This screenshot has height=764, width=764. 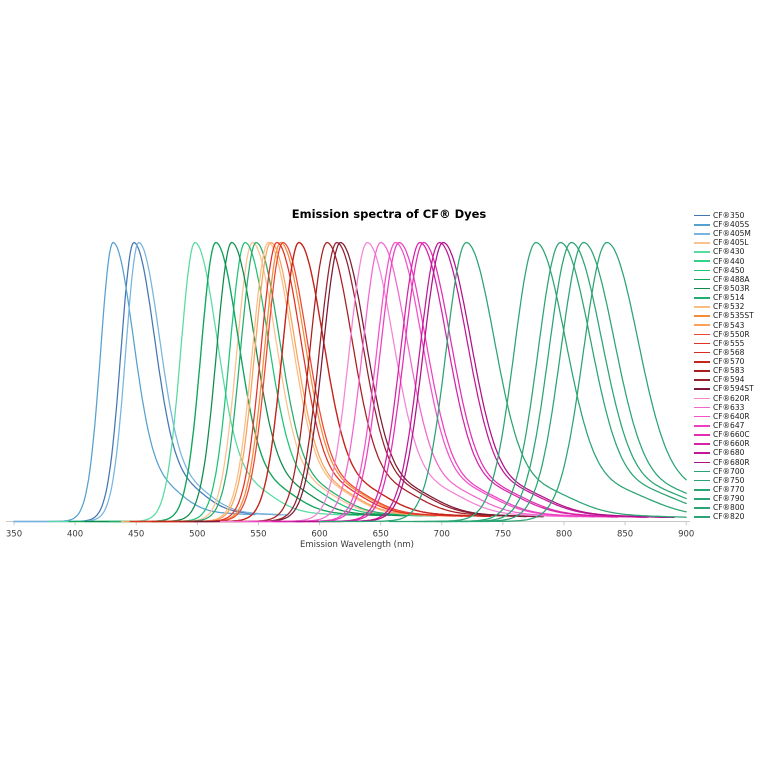 What do you see at coordinates (724, 370) in the screenshot?
I see `legend-item: CF®583` at bounding box center [724, 370].